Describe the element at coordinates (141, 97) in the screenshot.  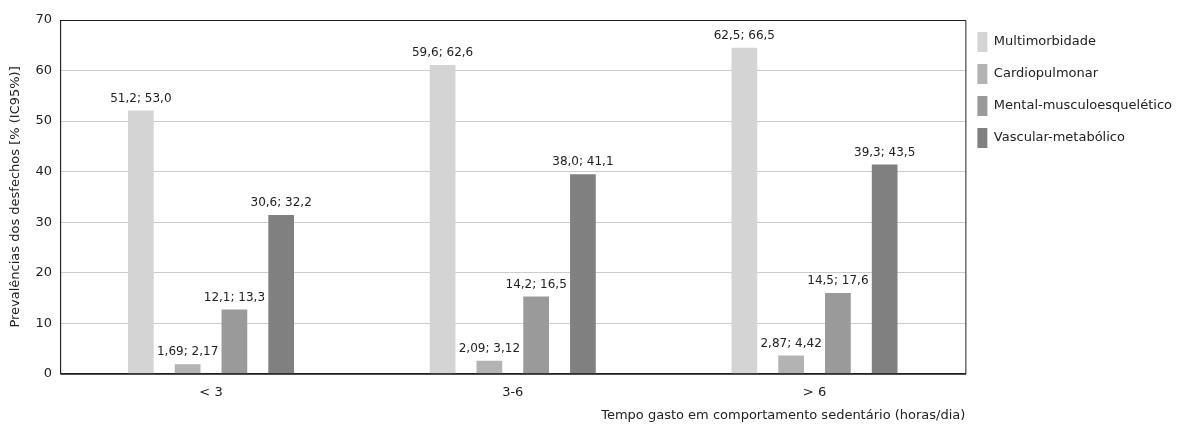
I see `annotation: 51,2; 53,0` at that location.